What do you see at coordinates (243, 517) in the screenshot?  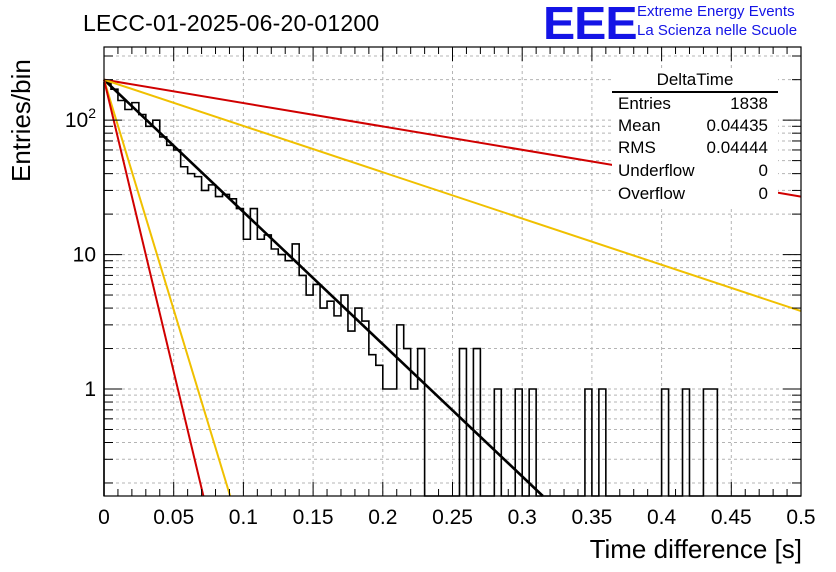 I see `x-tick-label: 0.1` at bounding box center [243, 517].